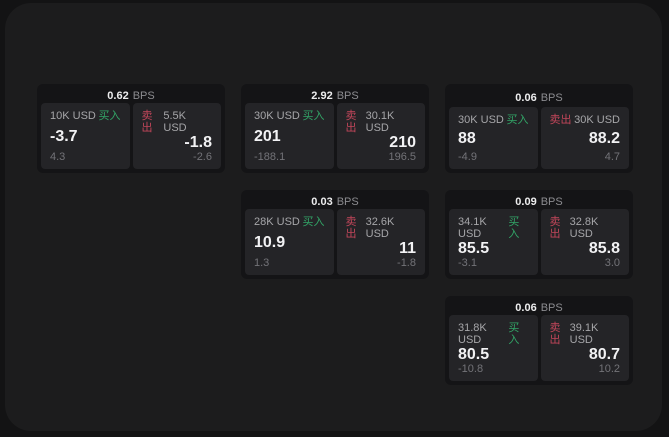 Image resolution: width=669 pixels, height=437 pixels. I want to click on sell-amount: 30K USD, so click(597, 120).